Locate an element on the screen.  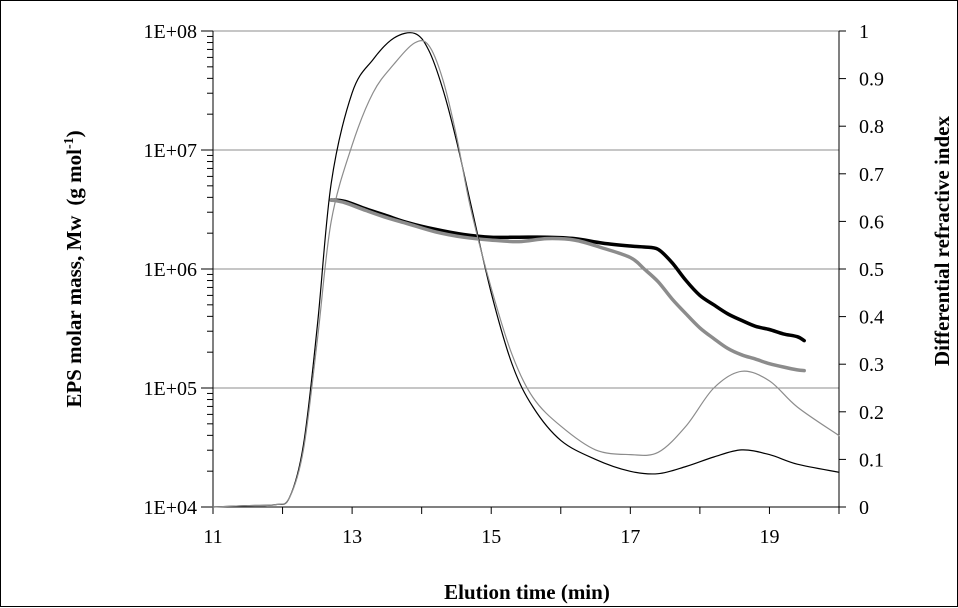
y-right-tick-label: 0.7 is located at coordinates (871, 175).